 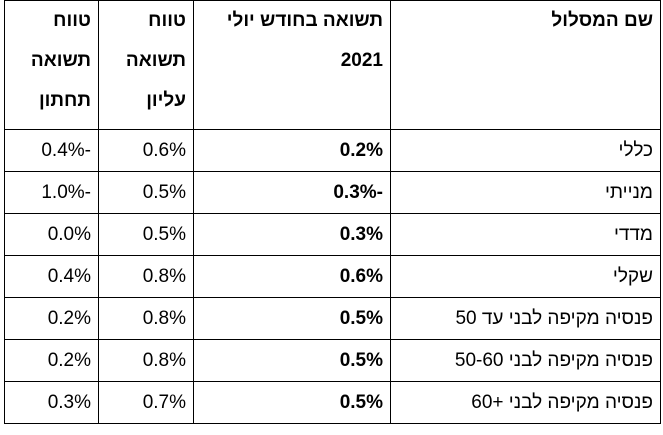 I want to click on header-cell: תשואה בחודש יולי 2021, so click(x=292, y=65).